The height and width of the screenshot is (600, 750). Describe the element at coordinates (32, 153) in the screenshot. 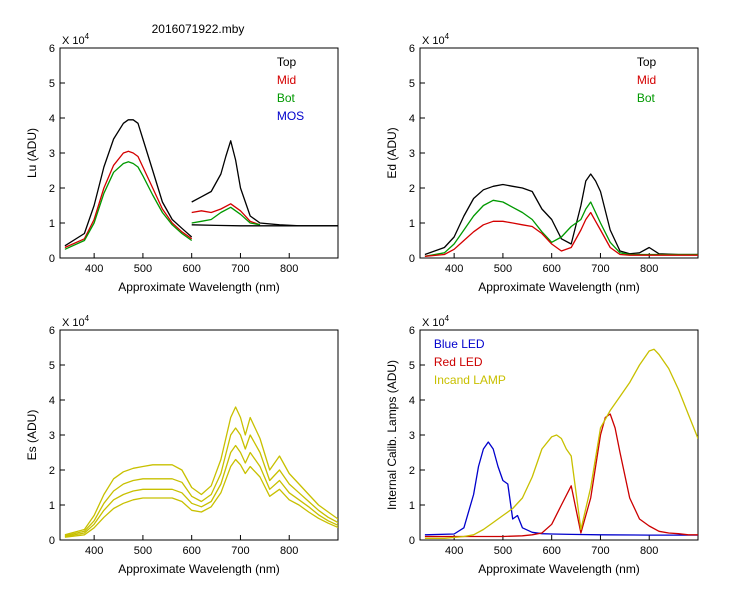

I see `y-axis-label: Lu (ADU)` at that location.